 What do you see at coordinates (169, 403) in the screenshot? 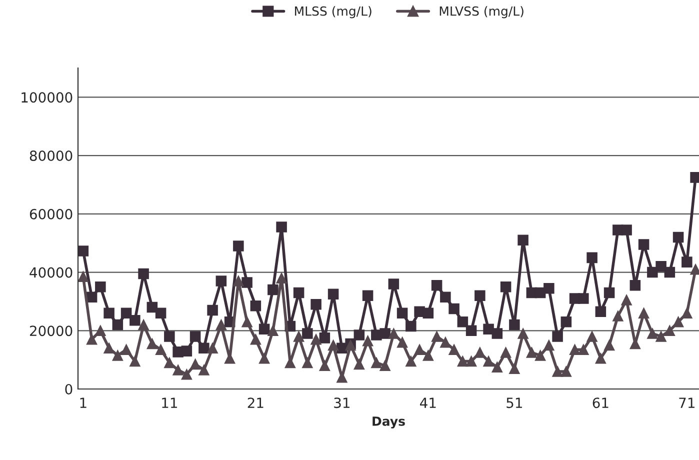
I see `x-tick-label: 11` at bounding box center [169, 403].